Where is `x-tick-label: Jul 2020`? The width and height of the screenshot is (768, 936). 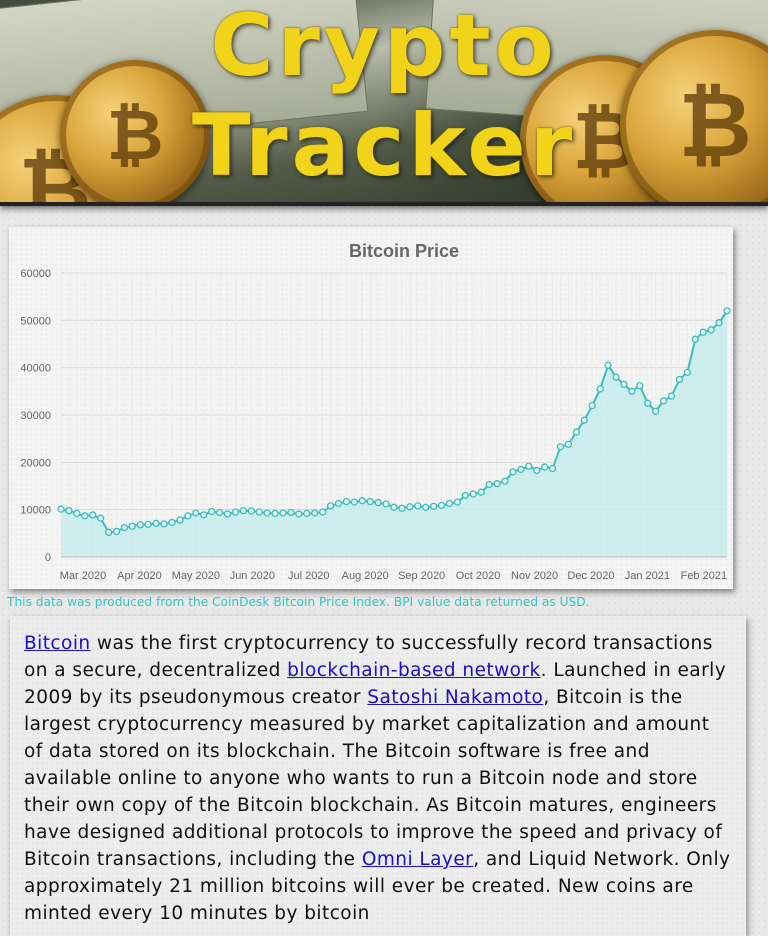 x-tick-label: Jul 2020 is located at coordinates (309, 576).